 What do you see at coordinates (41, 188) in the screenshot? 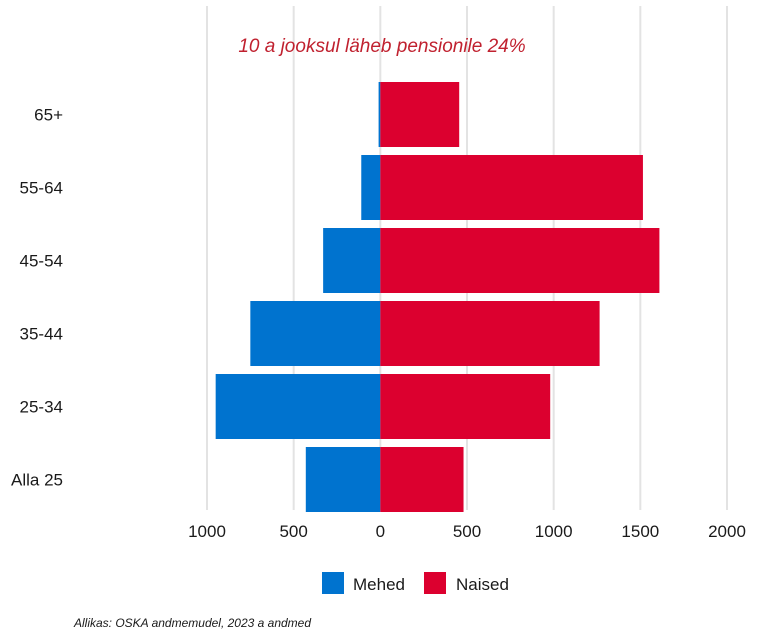
I see `y-tick-label: 55-64` at bounding box center [41, 188].